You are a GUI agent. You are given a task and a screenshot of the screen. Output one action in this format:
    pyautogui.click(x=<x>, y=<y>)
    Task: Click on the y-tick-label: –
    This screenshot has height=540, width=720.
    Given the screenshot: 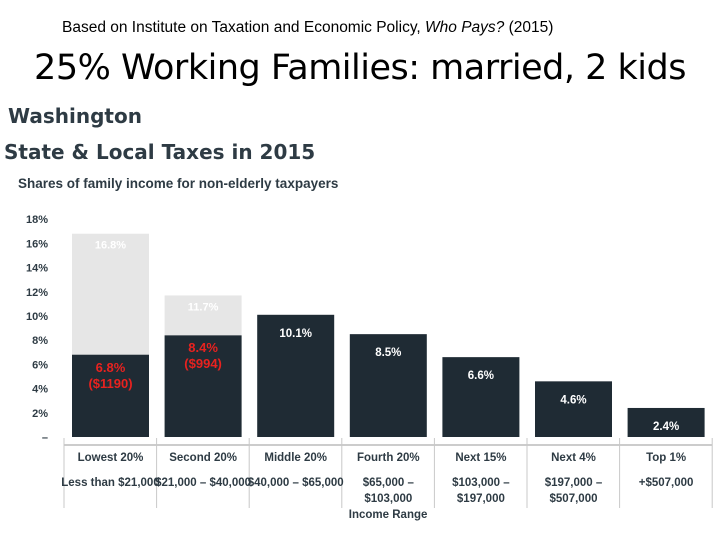 What is the action you would take?
    pyautogui.click(x=45, y=438)
    